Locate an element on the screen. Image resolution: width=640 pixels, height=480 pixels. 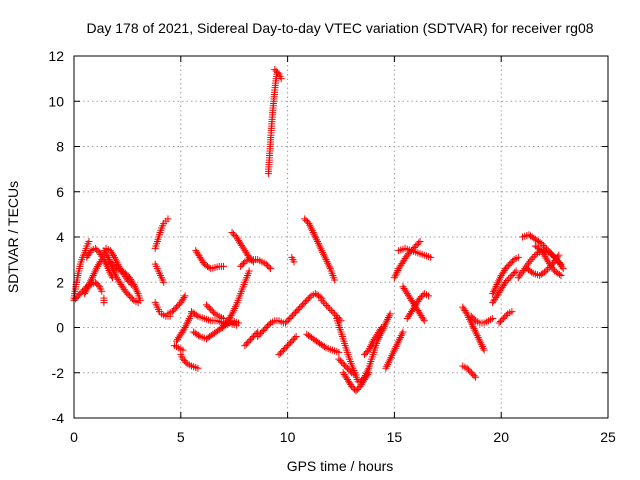
y-tick-label: -2 is located at coordinates (58, 373).